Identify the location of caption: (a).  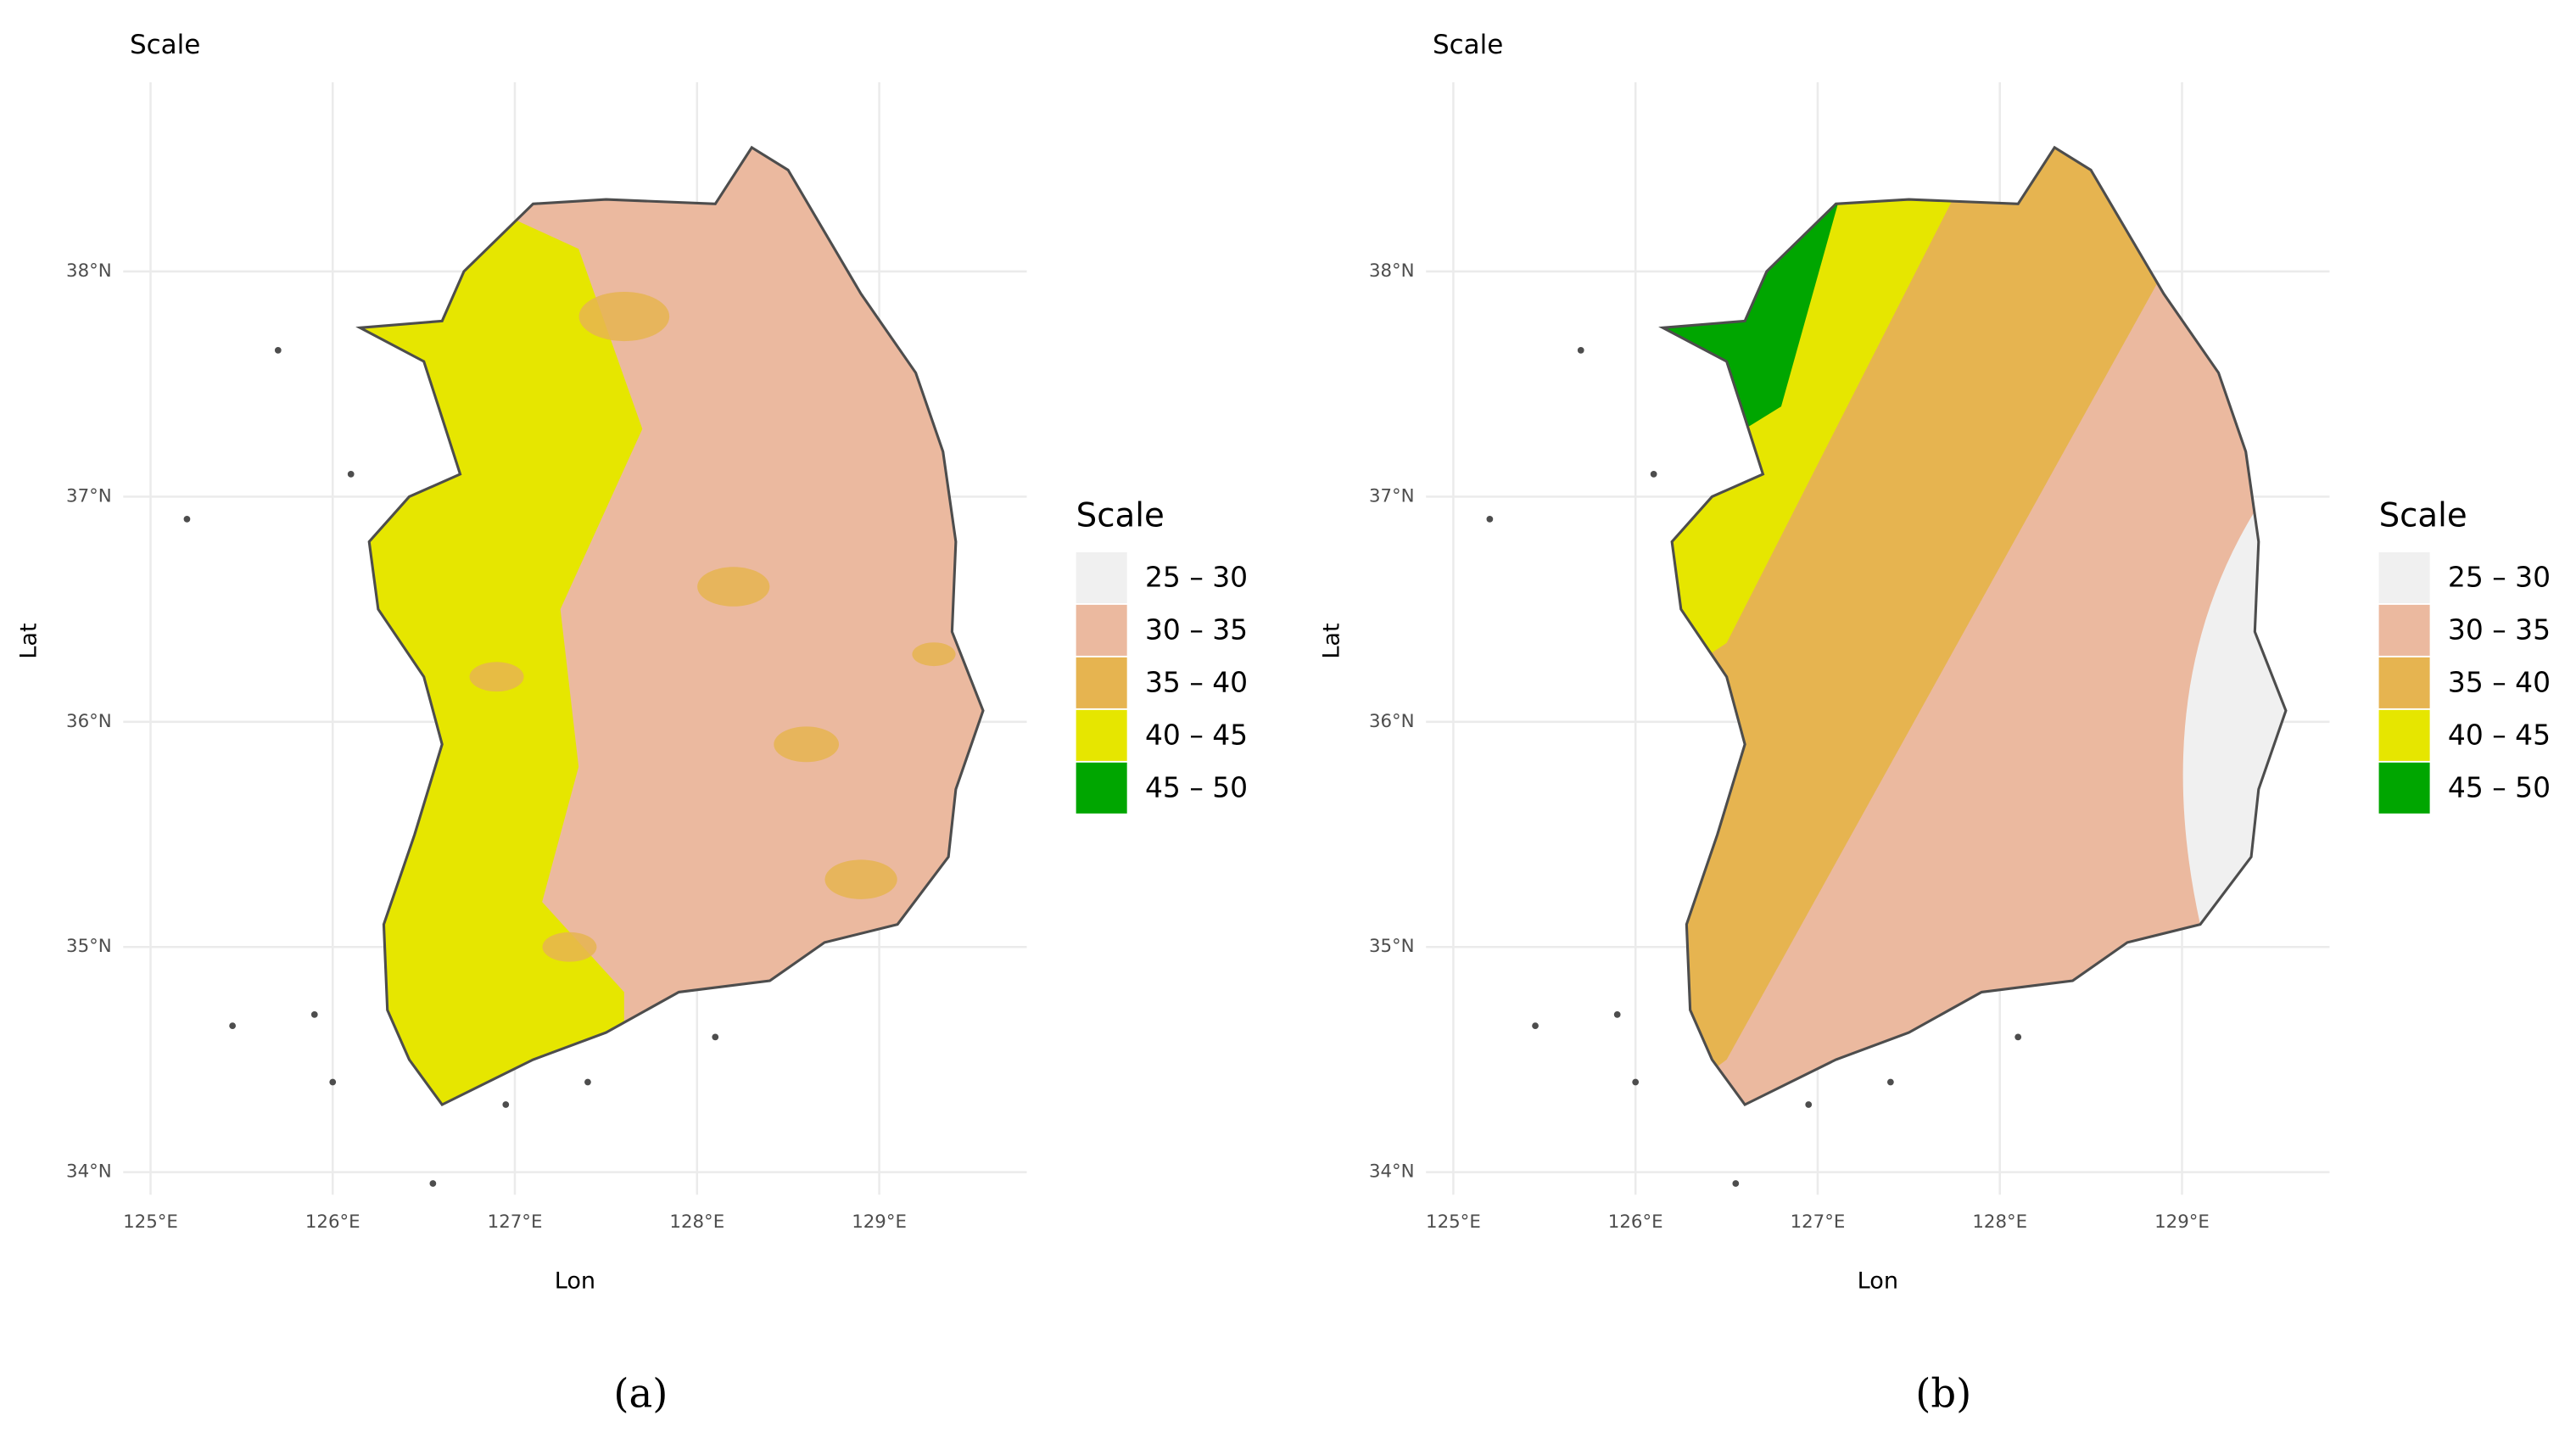
(640, 1393).